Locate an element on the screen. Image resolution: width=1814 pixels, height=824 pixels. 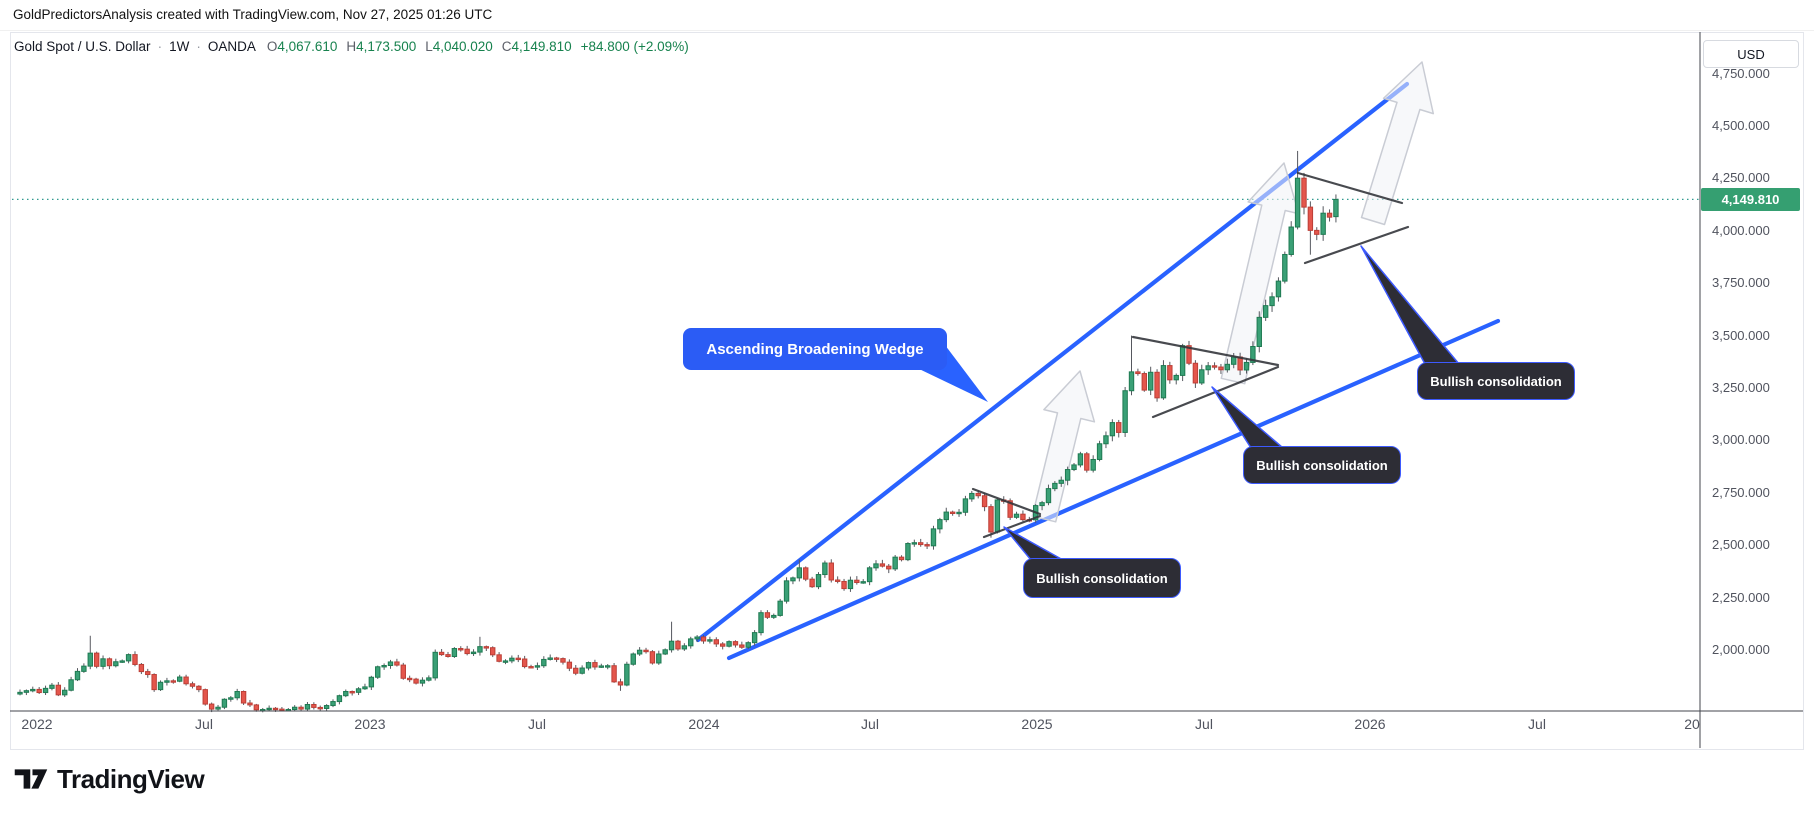
tradingview-logo: TradingView is located at coordinates (109, 779).